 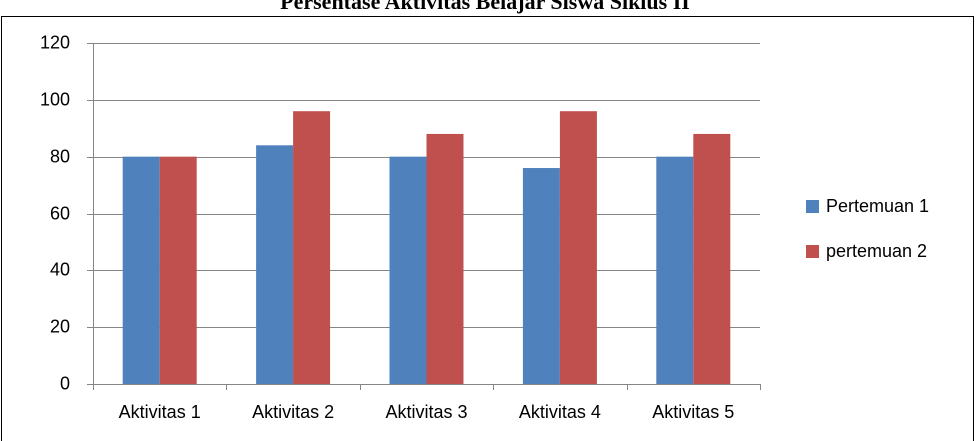 What do you see at coordinates (693, 412) in the screenshot?
I see `x-tick-label: Aktivitas 5` at bounding box center [693, 412].